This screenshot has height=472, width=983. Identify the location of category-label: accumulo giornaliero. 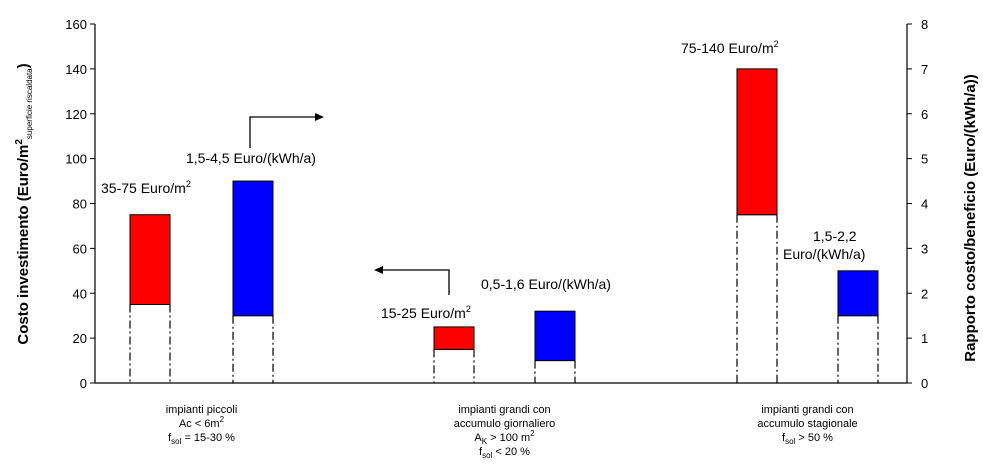
(505, 424).